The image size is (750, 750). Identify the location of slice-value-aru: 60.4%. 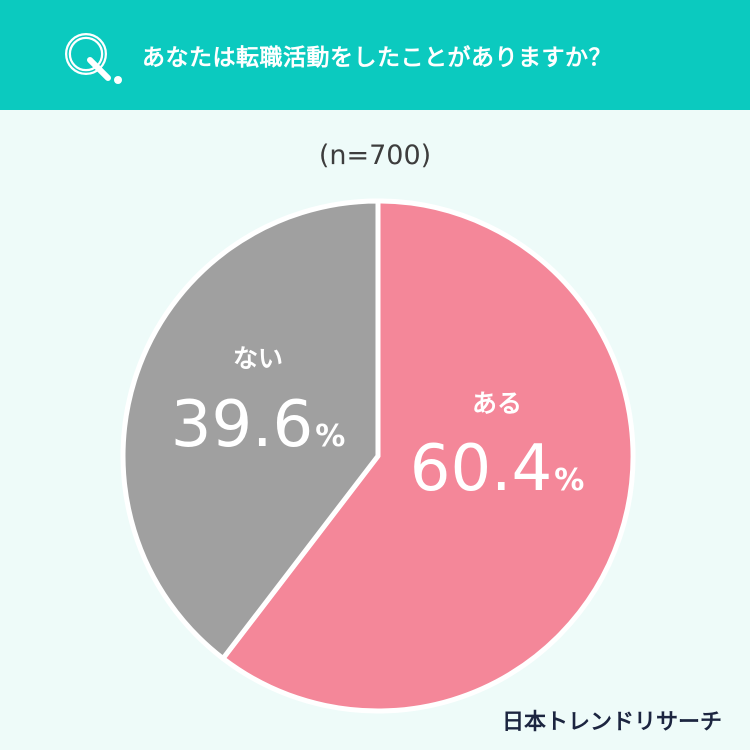
(497, 469).